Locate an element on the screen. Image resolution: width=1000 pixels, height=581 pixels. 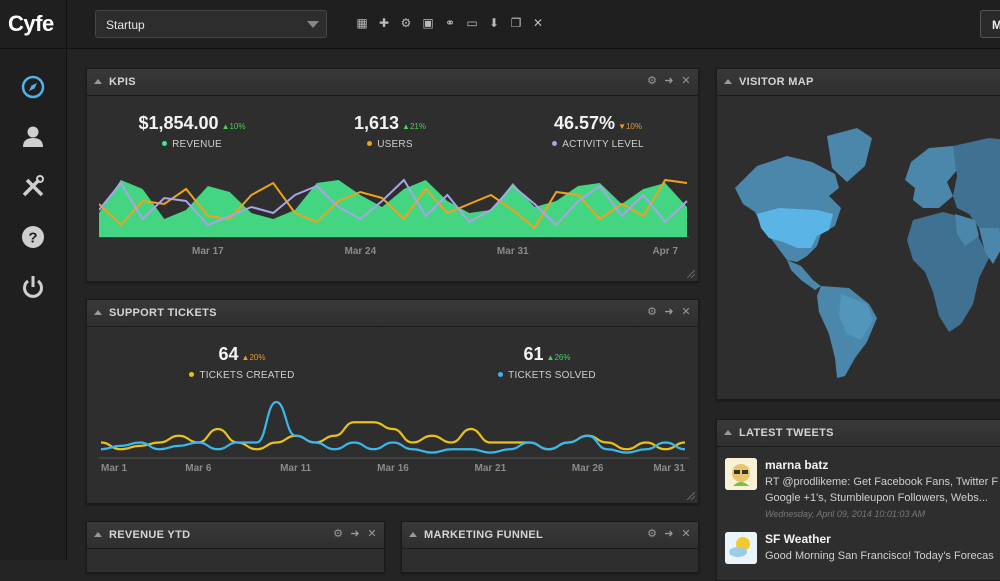
metric-value: 1,613 is located at coordinates (377, 123).